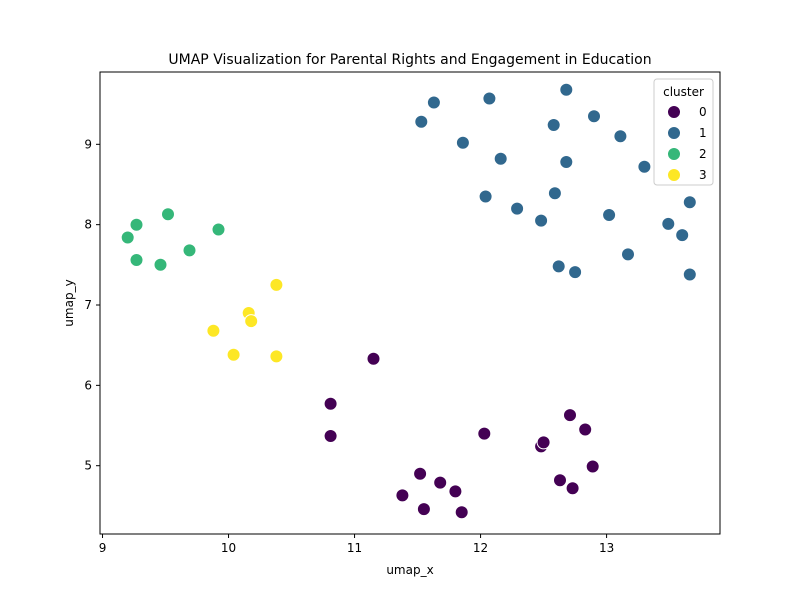 The height and width of the screenshot is (604, 800). What do you see at coordinates (409, 570) in the screenshot?
I see `x-axis-label: umap_x` at bounding box center [409, 570].